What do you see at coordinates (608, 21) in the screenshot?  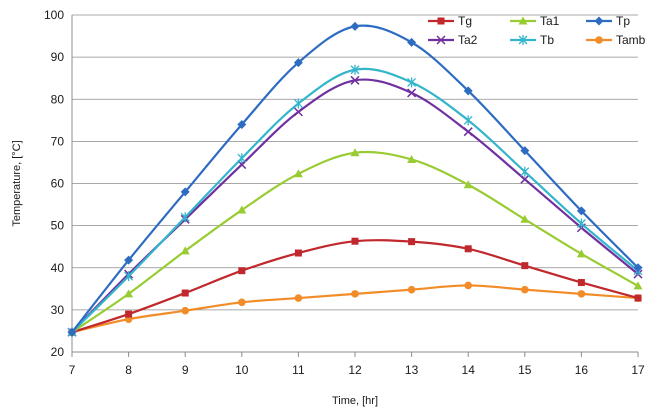 I see `legend-item-tp: Tp` at bounding box center [608, 21].